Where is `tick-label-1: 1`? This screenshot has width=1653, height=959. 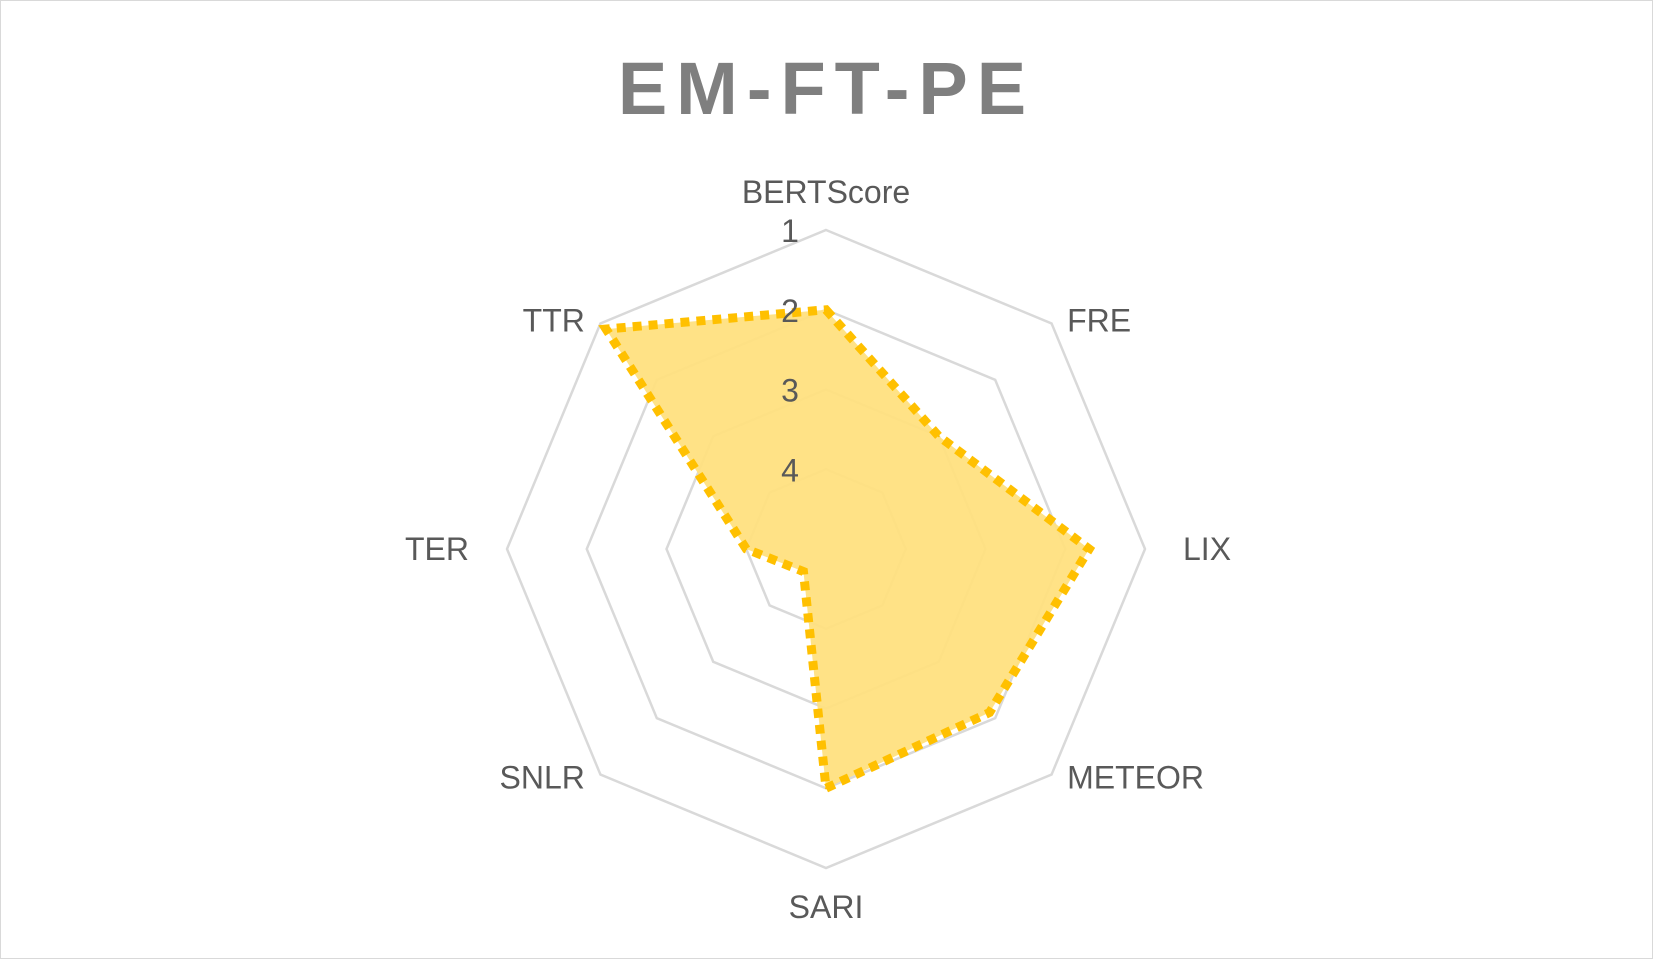
tick-label-1: 1 is located at coordinates (790, 231).